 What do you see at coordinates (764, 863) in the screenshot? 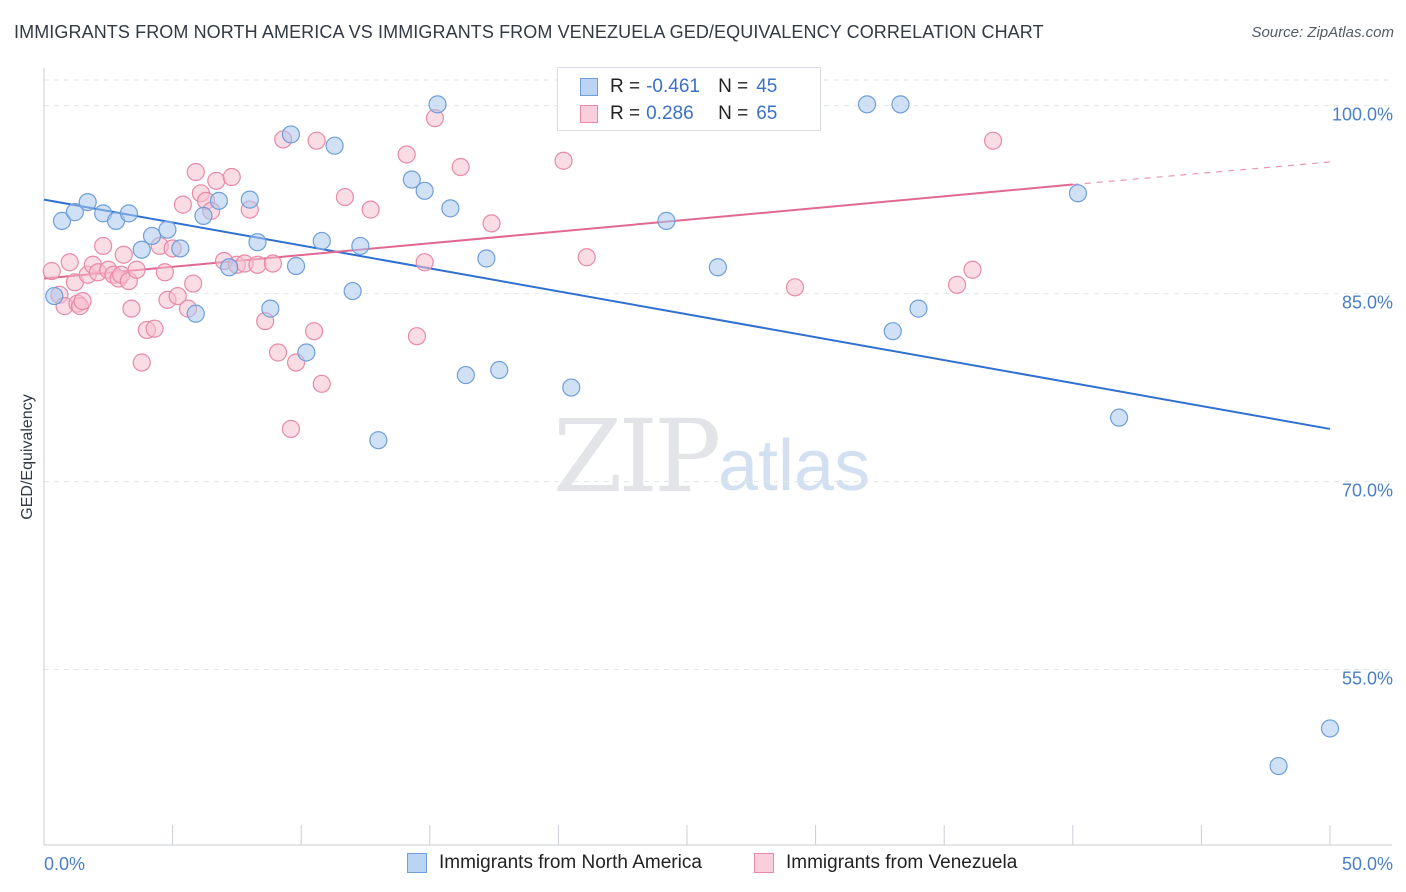
I see `bottom-legend-swatch-pink` at bounding box center [764, 863].